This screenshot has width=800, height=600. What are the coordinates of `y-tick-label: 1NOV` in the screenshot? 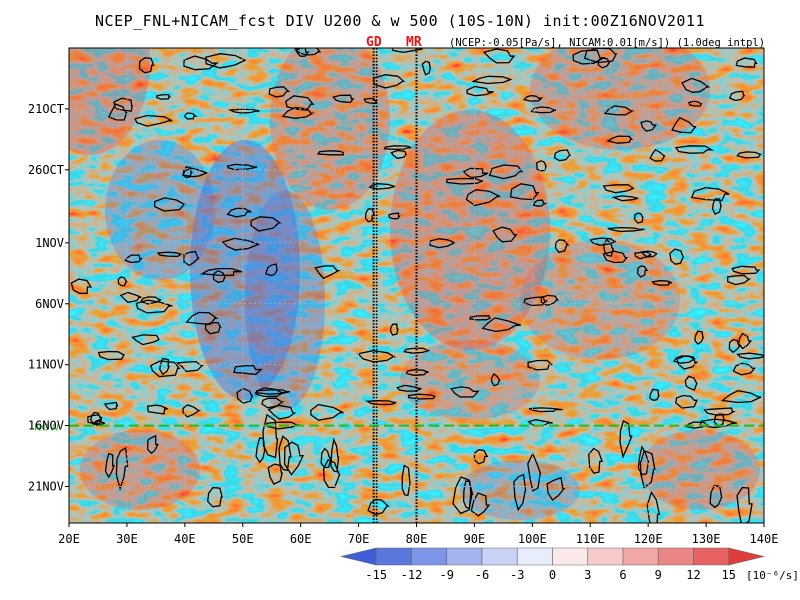 It's located at (49, 243).